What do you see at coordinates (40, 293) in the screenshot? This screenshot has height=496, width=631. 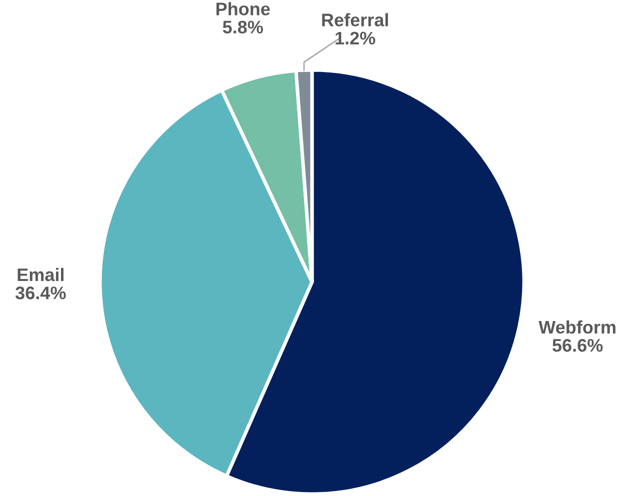 I see `data-label: 36.4%` at bounding box center [40, 293].